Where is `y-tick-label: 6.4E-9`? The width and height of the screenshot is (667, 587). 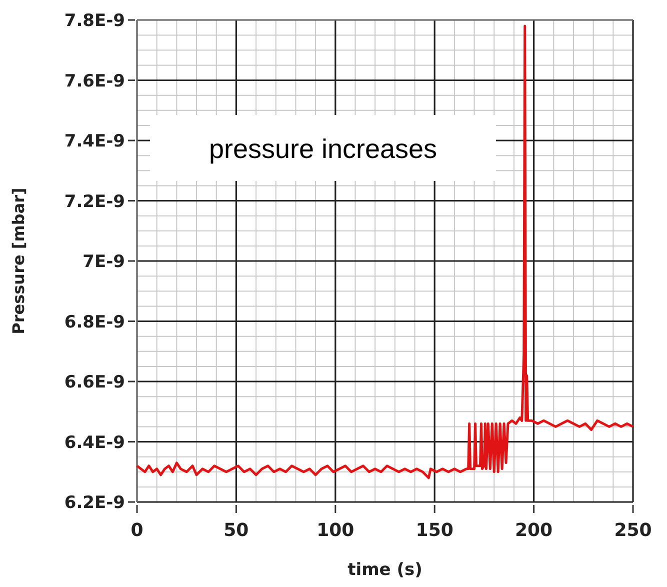
y-tick-label: 6.4E-9 is located at coordinates (94, 442).